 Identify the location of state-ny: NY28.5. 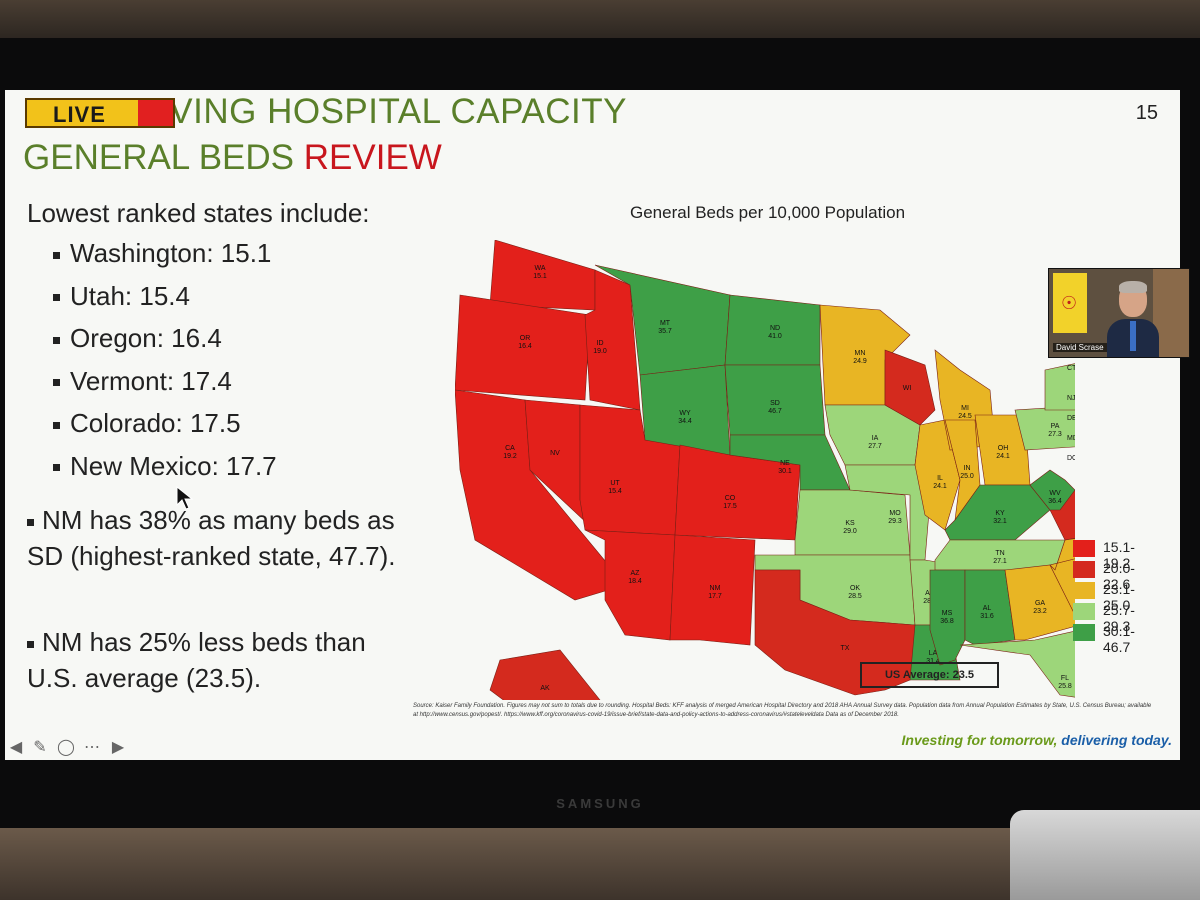
(1059, 387).